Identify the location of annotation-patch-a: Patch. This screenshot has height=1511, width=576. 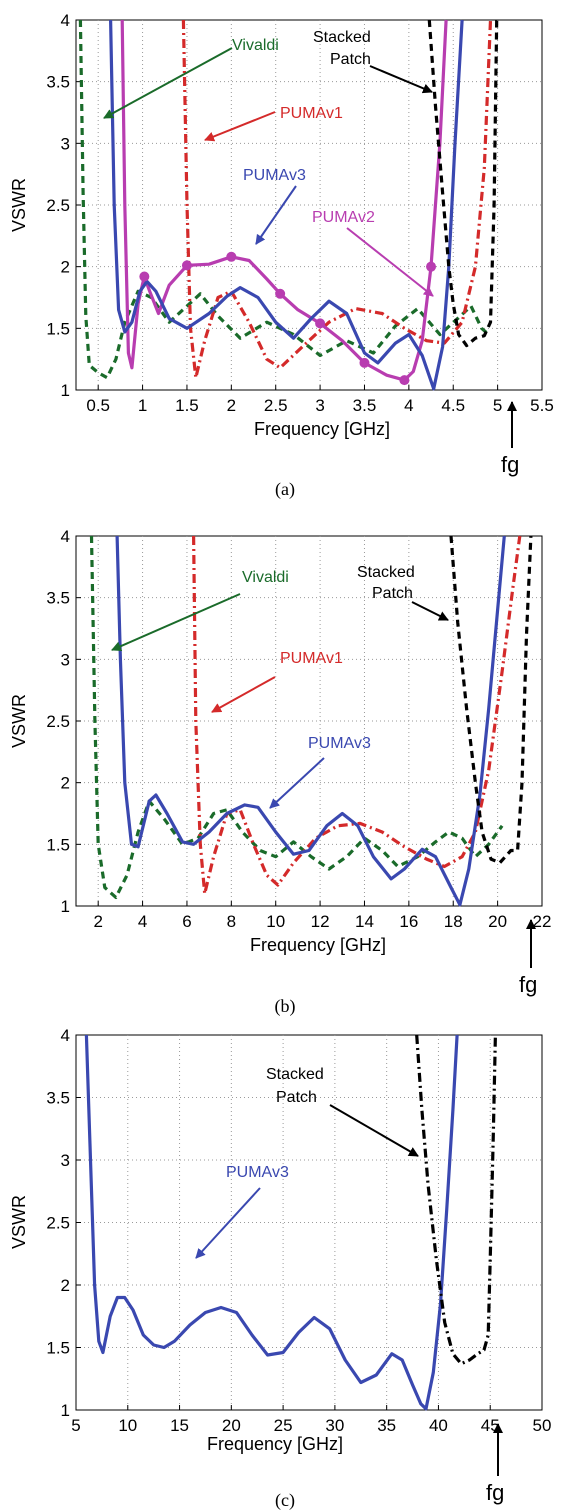
(350, 59).